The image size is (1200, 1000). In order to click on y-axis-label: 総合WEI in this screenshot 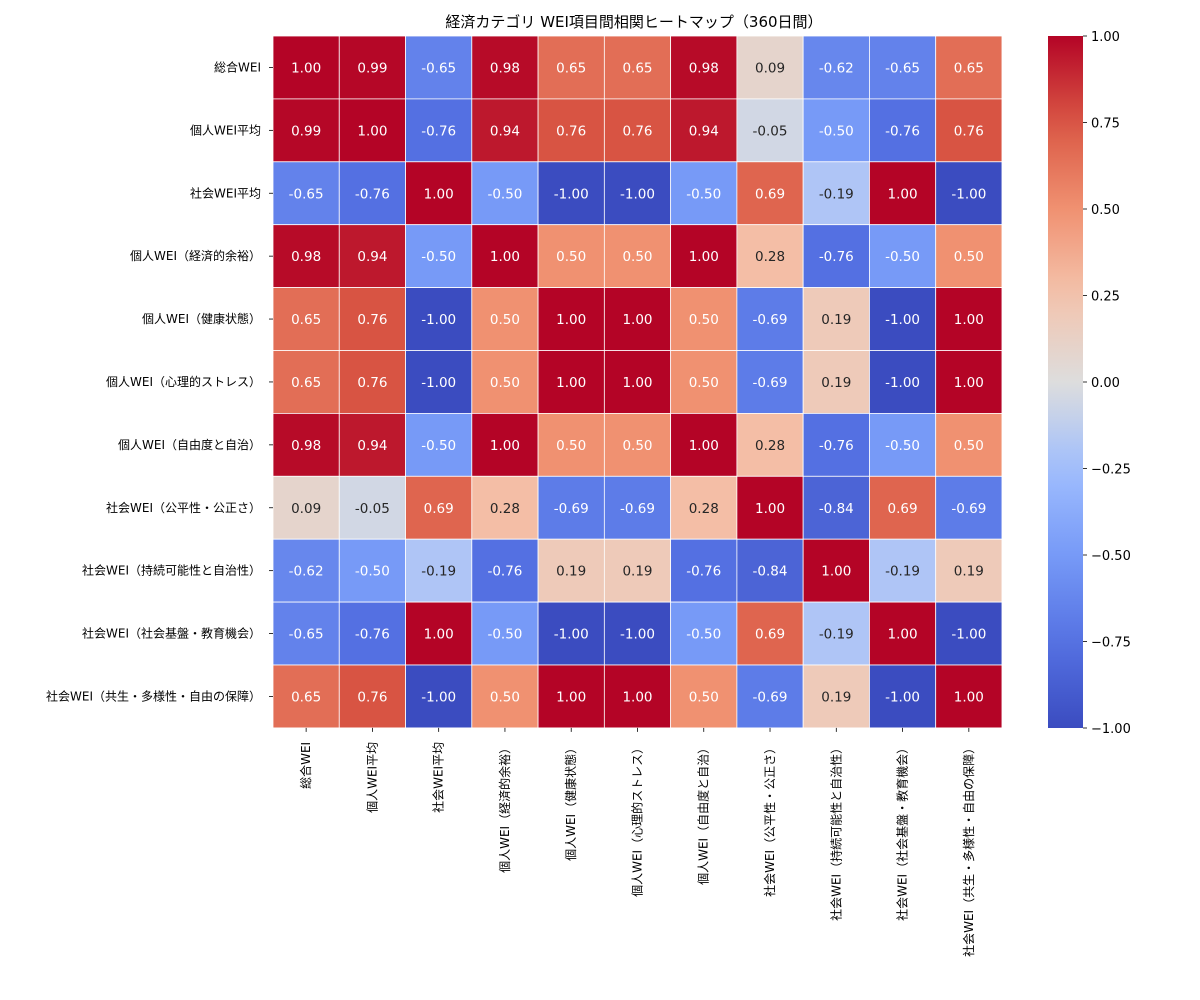, I will do `click(237, 66)`.